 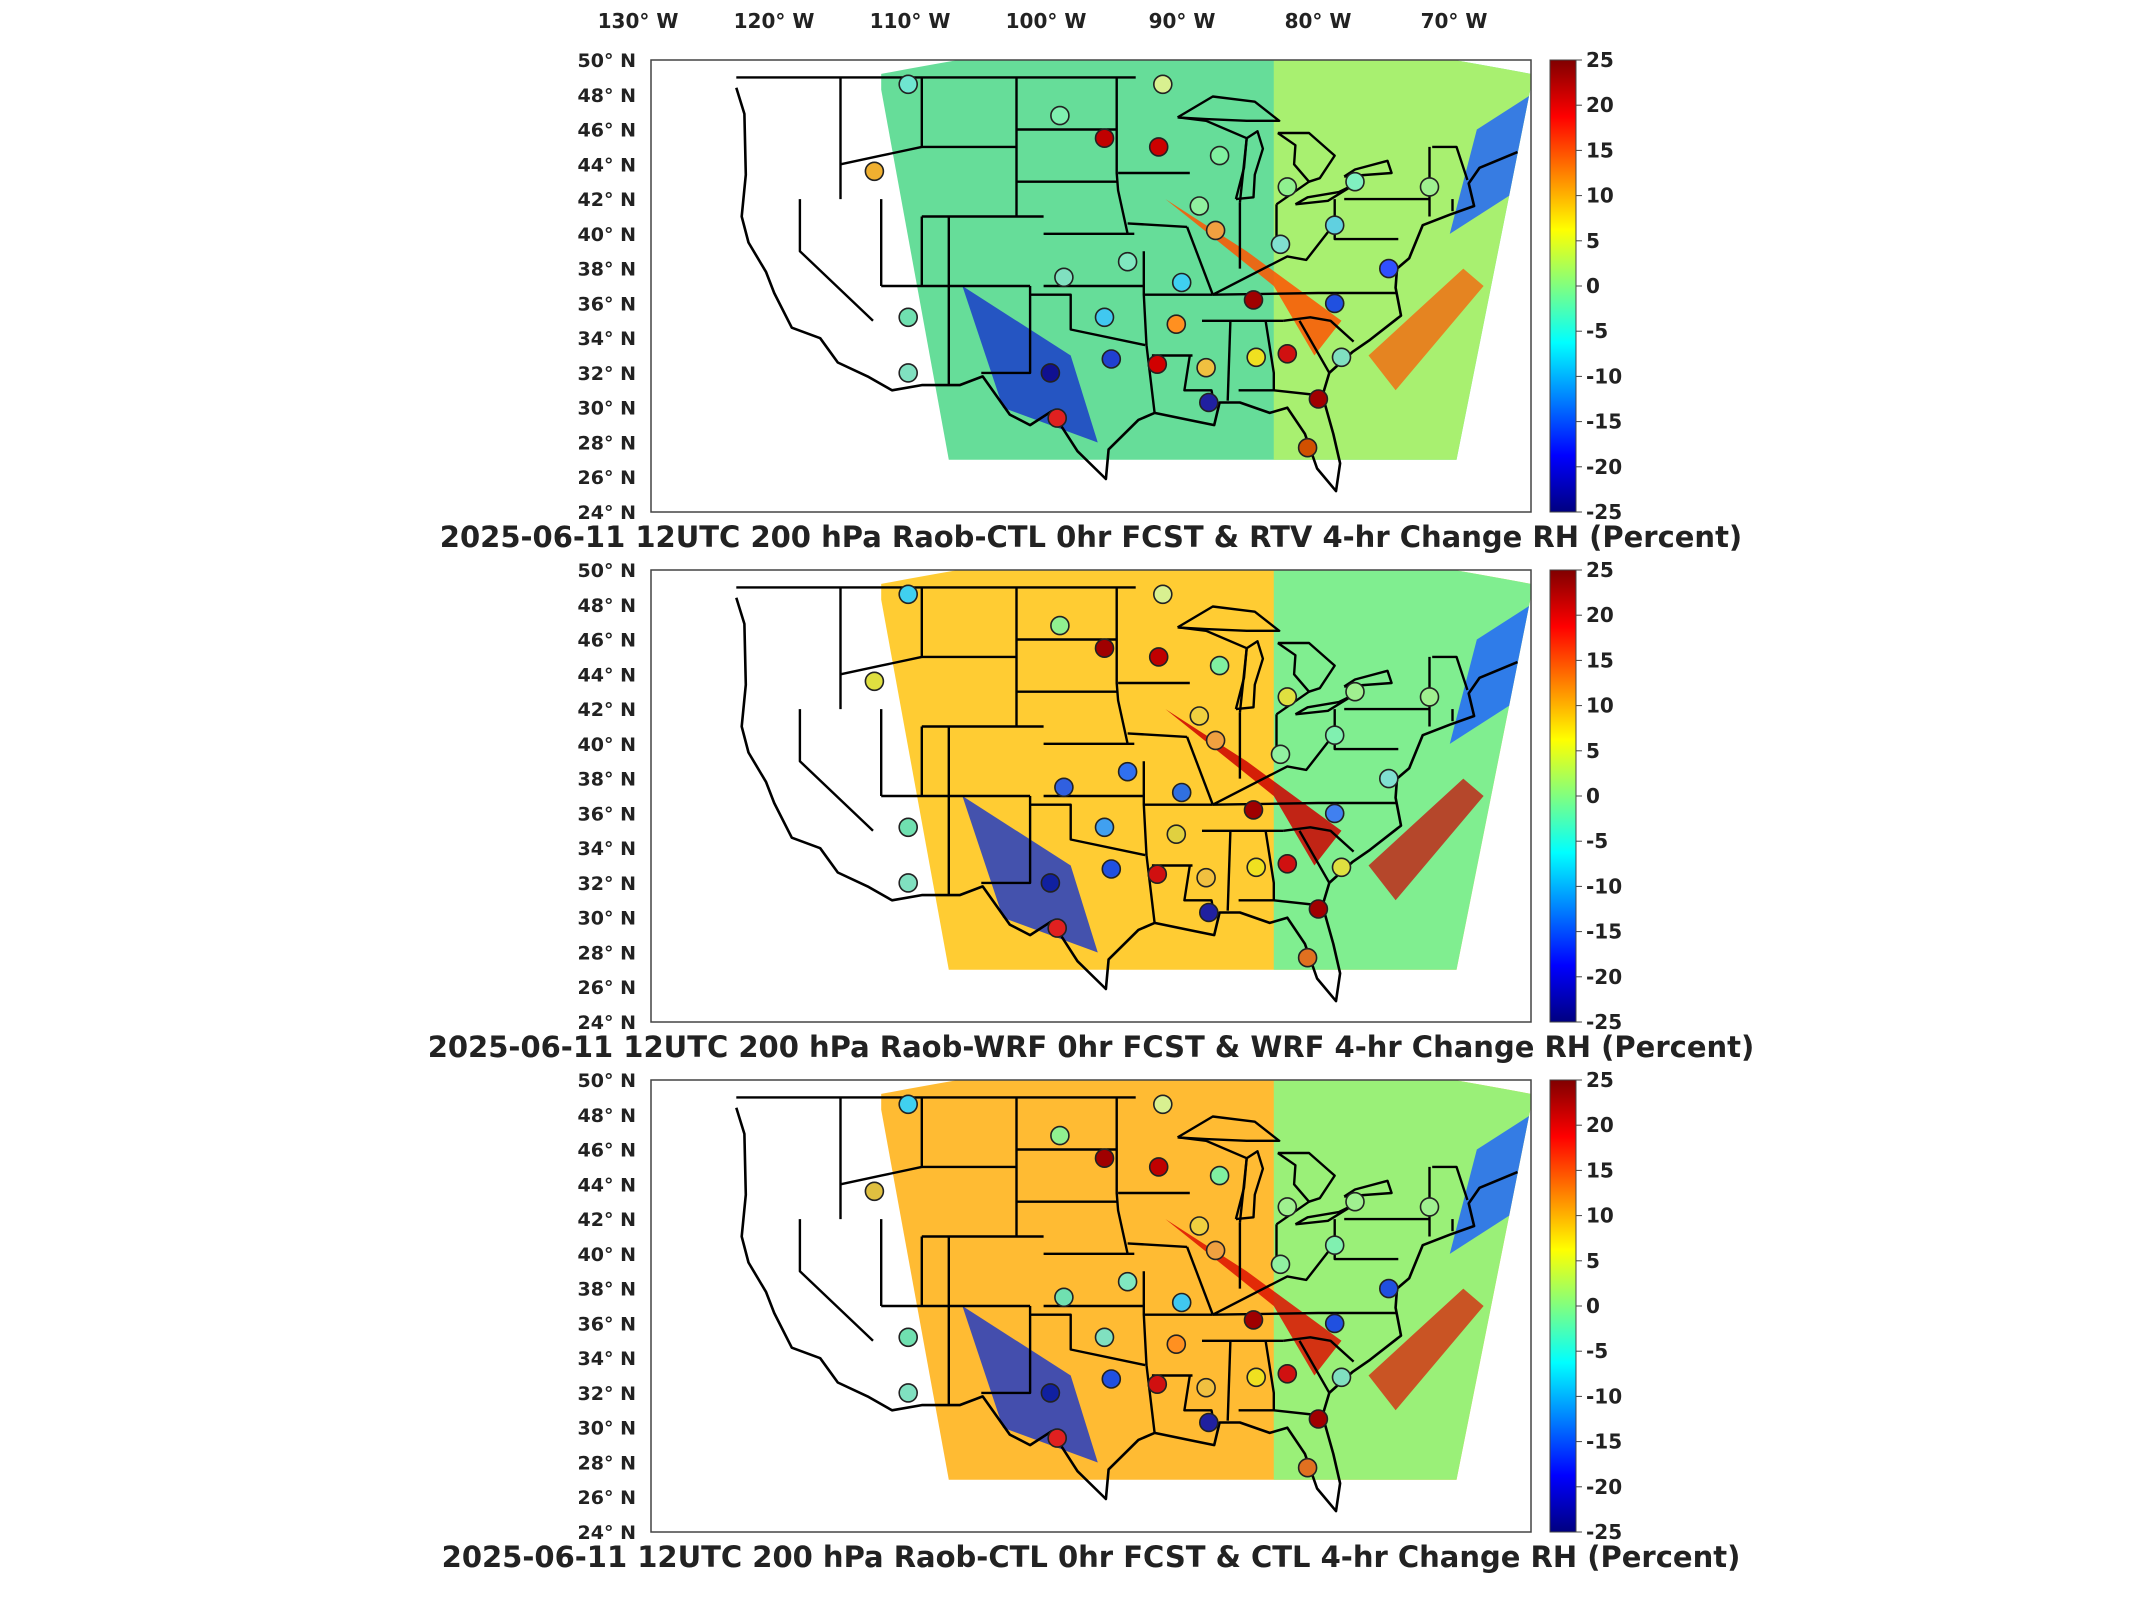 What do you see at coordinates (1563, 1306) in the screenshot?
I see `colorbar` at bounding box center [1563, 1306].